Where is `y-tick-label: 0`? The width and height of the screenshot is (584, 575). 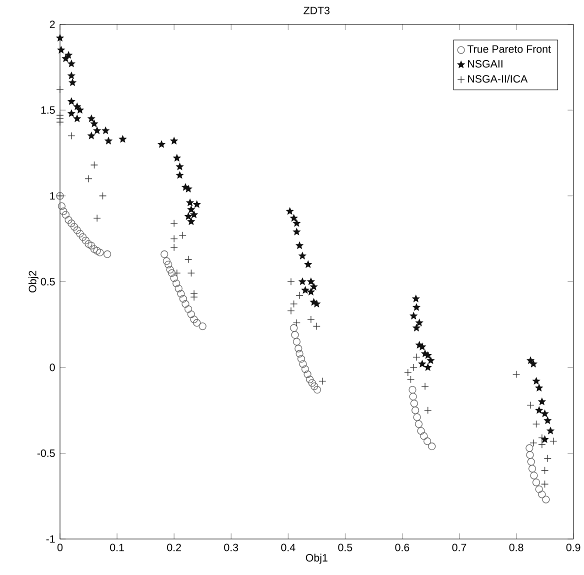 y-tick-label: 0 is located at coordinates (52, 368).